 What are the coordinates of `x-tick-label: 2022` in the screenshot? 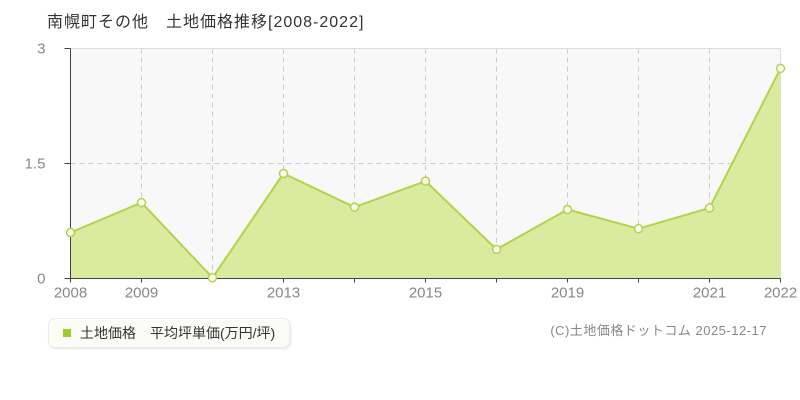 It's located at (780, 293).